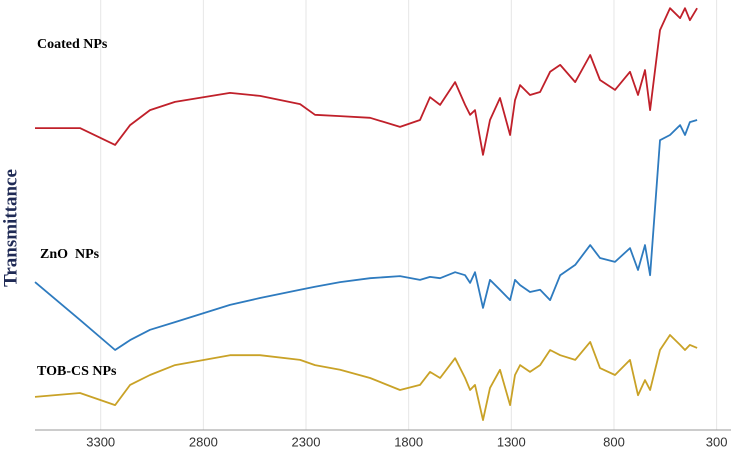 Image resolution: width=731 pixels, height=451 pixels. What do you see at coordinates (77, 371) in the screenshot?
I see `series-label: TOB-CS NPs` at bounding box center [77, 371].